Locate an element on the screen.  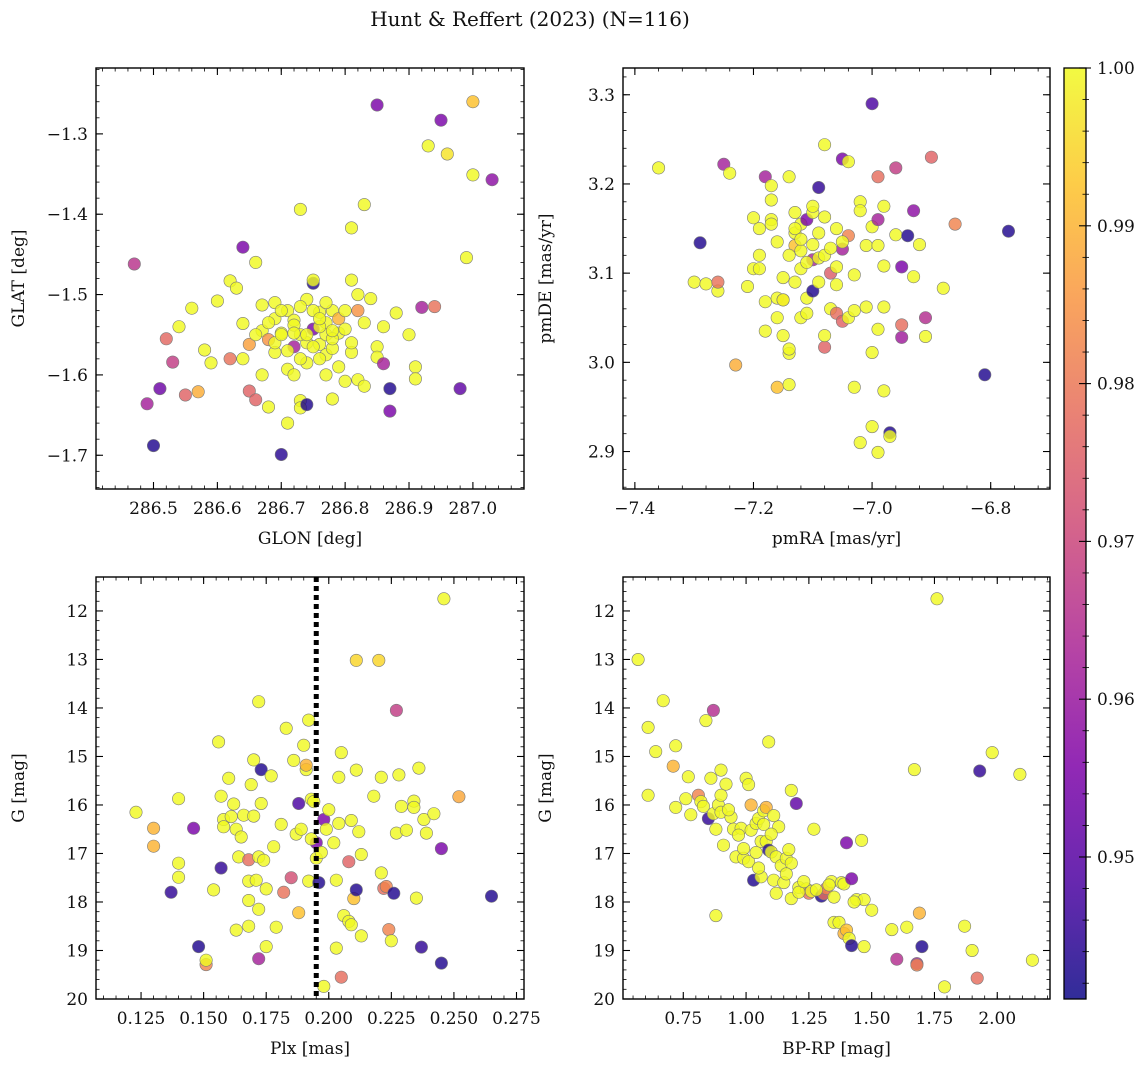
colorbar-gradient is located at coordinates (1075, 533).